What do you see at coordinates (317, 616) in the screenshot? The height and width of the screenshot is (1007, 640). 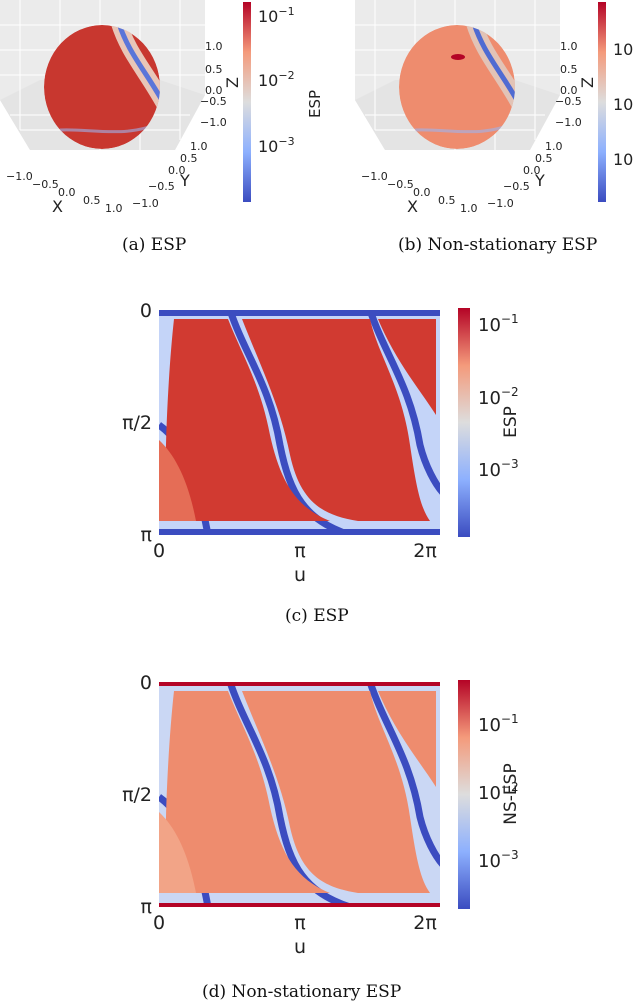 I see `caption-c: (c) ESP` at bounding box center [317, 616].